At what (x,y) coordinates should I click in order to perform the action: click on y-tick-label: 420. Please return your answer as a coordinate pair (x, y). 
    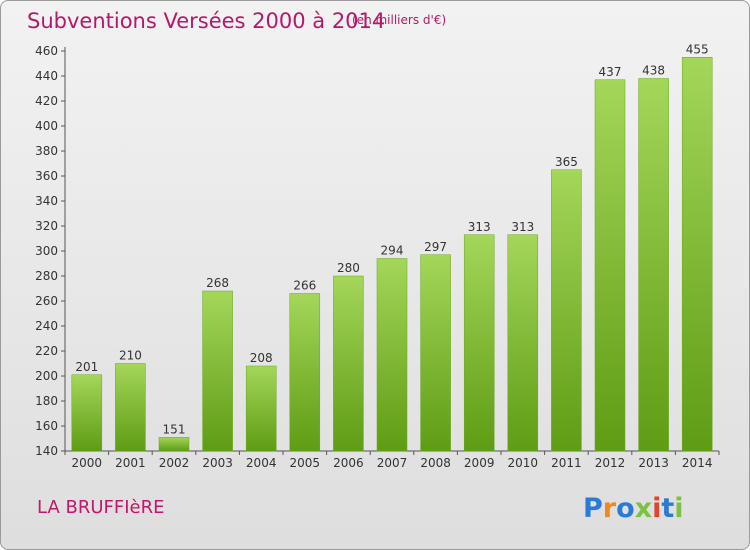
    Looking at the image, I should click on (46, 101).